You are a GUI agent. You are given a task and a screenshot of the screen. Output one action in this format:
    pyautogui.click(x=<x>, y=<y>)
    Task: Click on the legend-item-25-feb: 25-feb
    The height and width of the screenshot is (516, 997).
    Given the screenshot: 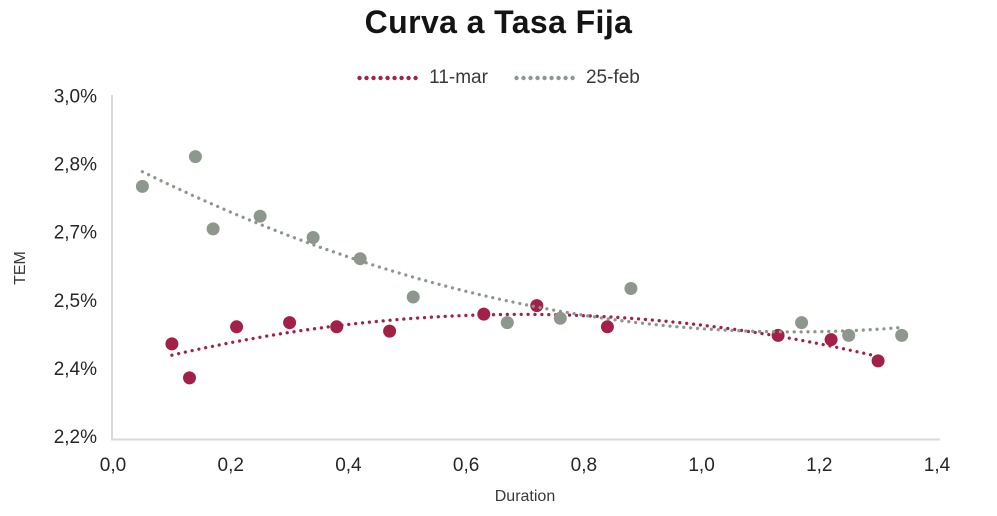 What is the action you would take?
    pyautogui.click(x=577, y=78)
    